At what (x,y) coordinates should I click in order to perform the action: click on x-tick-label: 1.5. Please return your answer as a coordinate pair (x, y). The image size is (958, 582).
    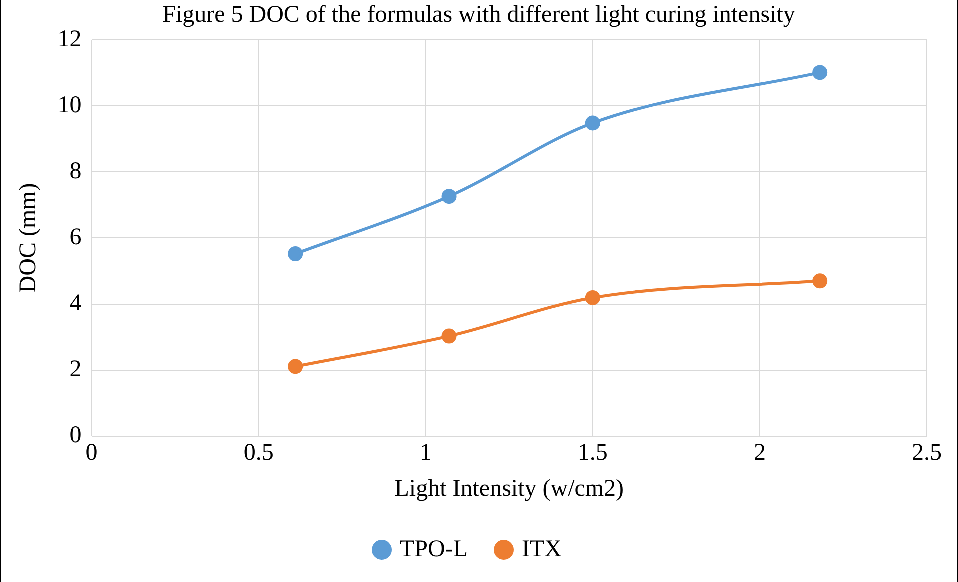
    Looking at the image, I should click on (593, 453).